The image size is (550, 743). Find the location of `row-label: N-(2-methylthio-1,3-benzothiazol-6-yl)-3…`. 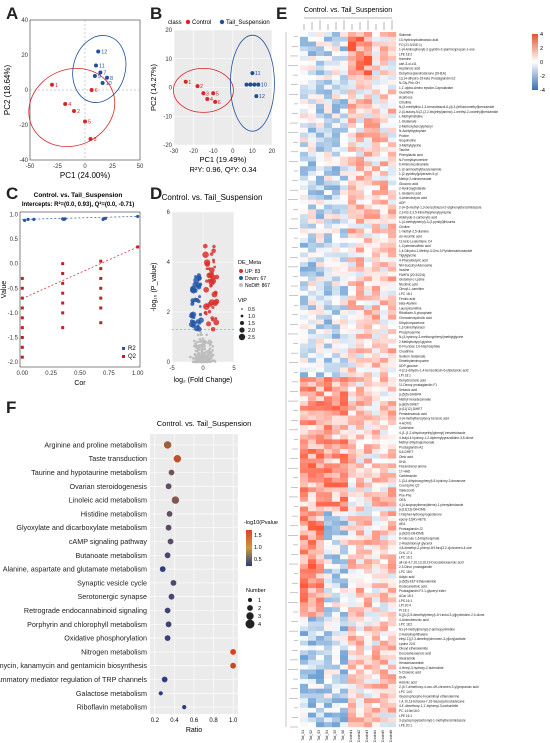

row-label: N-(2-methylthio-1,3-benzothiazol-6-yl)-3… is located at coordinates (446, 107).